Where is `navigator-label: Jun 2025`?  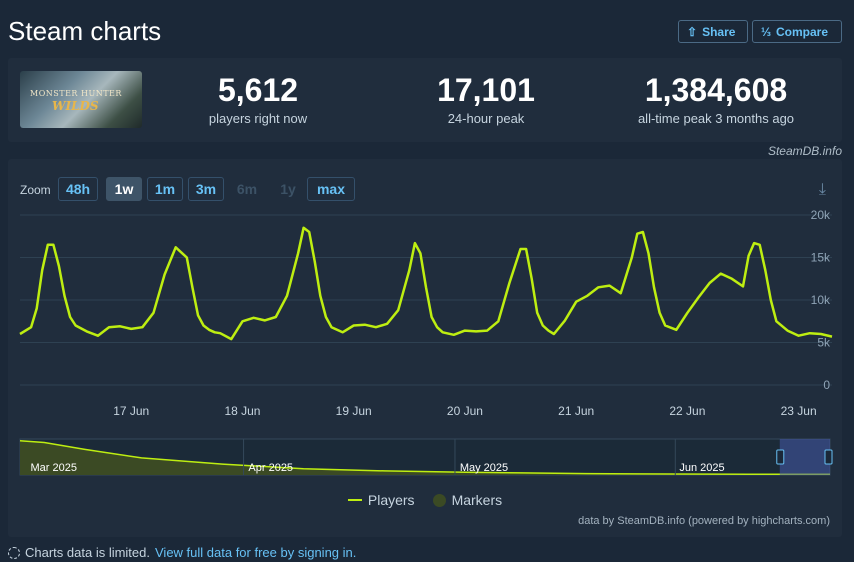 navigator-label: Jun 2025 is located at coordinates (701, 468).